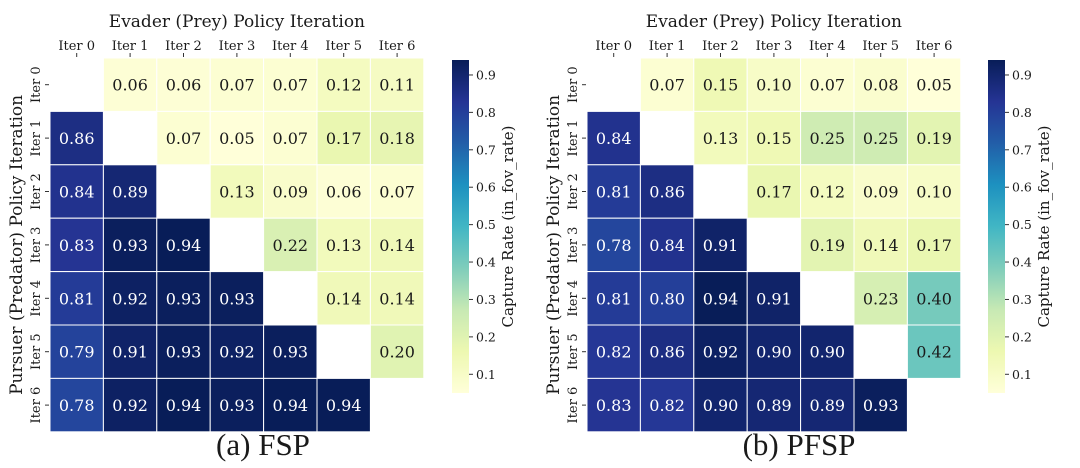 The width and height of the screenshot is (1080, 468). What do you see at coordinates (77, 192) in the screenshot?
I see `cell-value-label: 0.84` at bounding box center [77, 192].